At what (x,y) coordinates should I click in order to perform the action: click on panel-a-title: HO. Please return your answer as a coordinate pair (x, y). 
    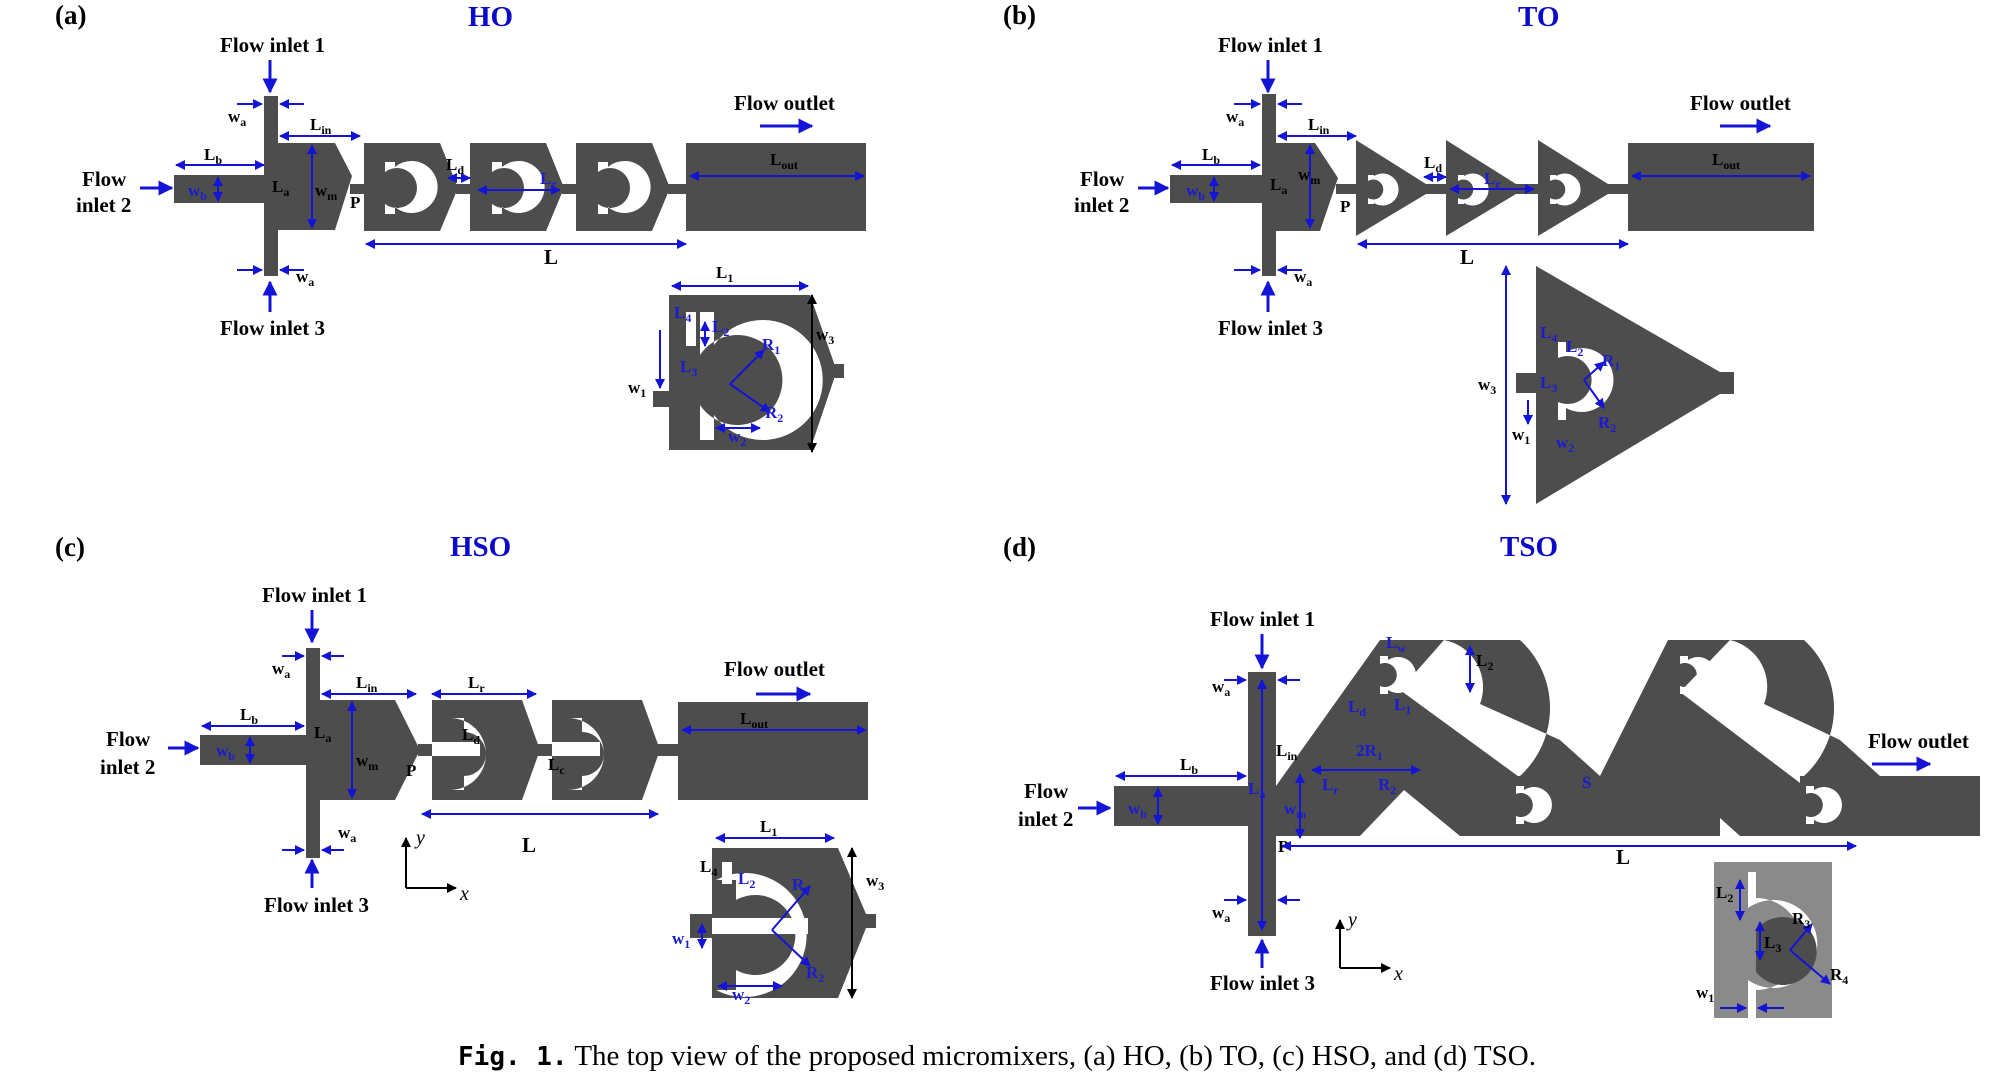
    Looking at the image, I should click on (490, 17).